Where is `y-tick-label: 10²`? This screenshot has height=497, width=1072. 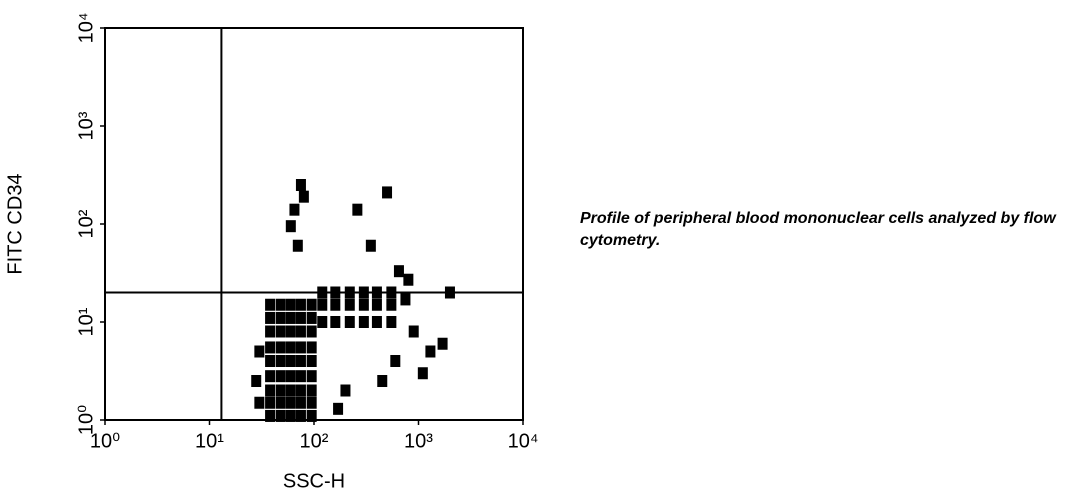
y-tick-label: 10² is located at coordinates (86, 223).